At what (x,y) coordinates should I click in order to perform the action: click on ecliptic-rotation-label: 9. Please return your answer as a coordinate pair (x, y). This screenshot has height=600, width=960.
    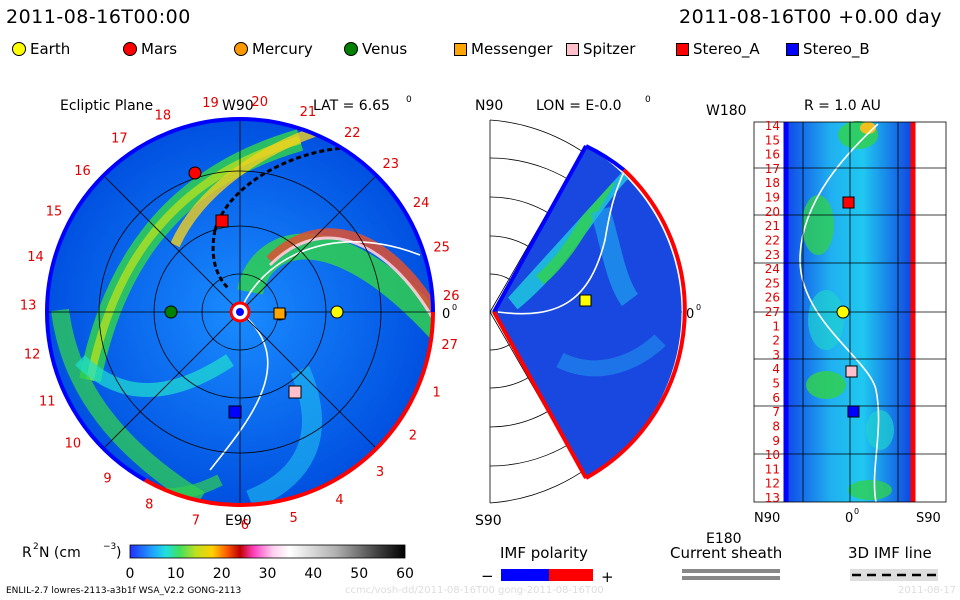
    Looking at the image, I should click on (107, 479).